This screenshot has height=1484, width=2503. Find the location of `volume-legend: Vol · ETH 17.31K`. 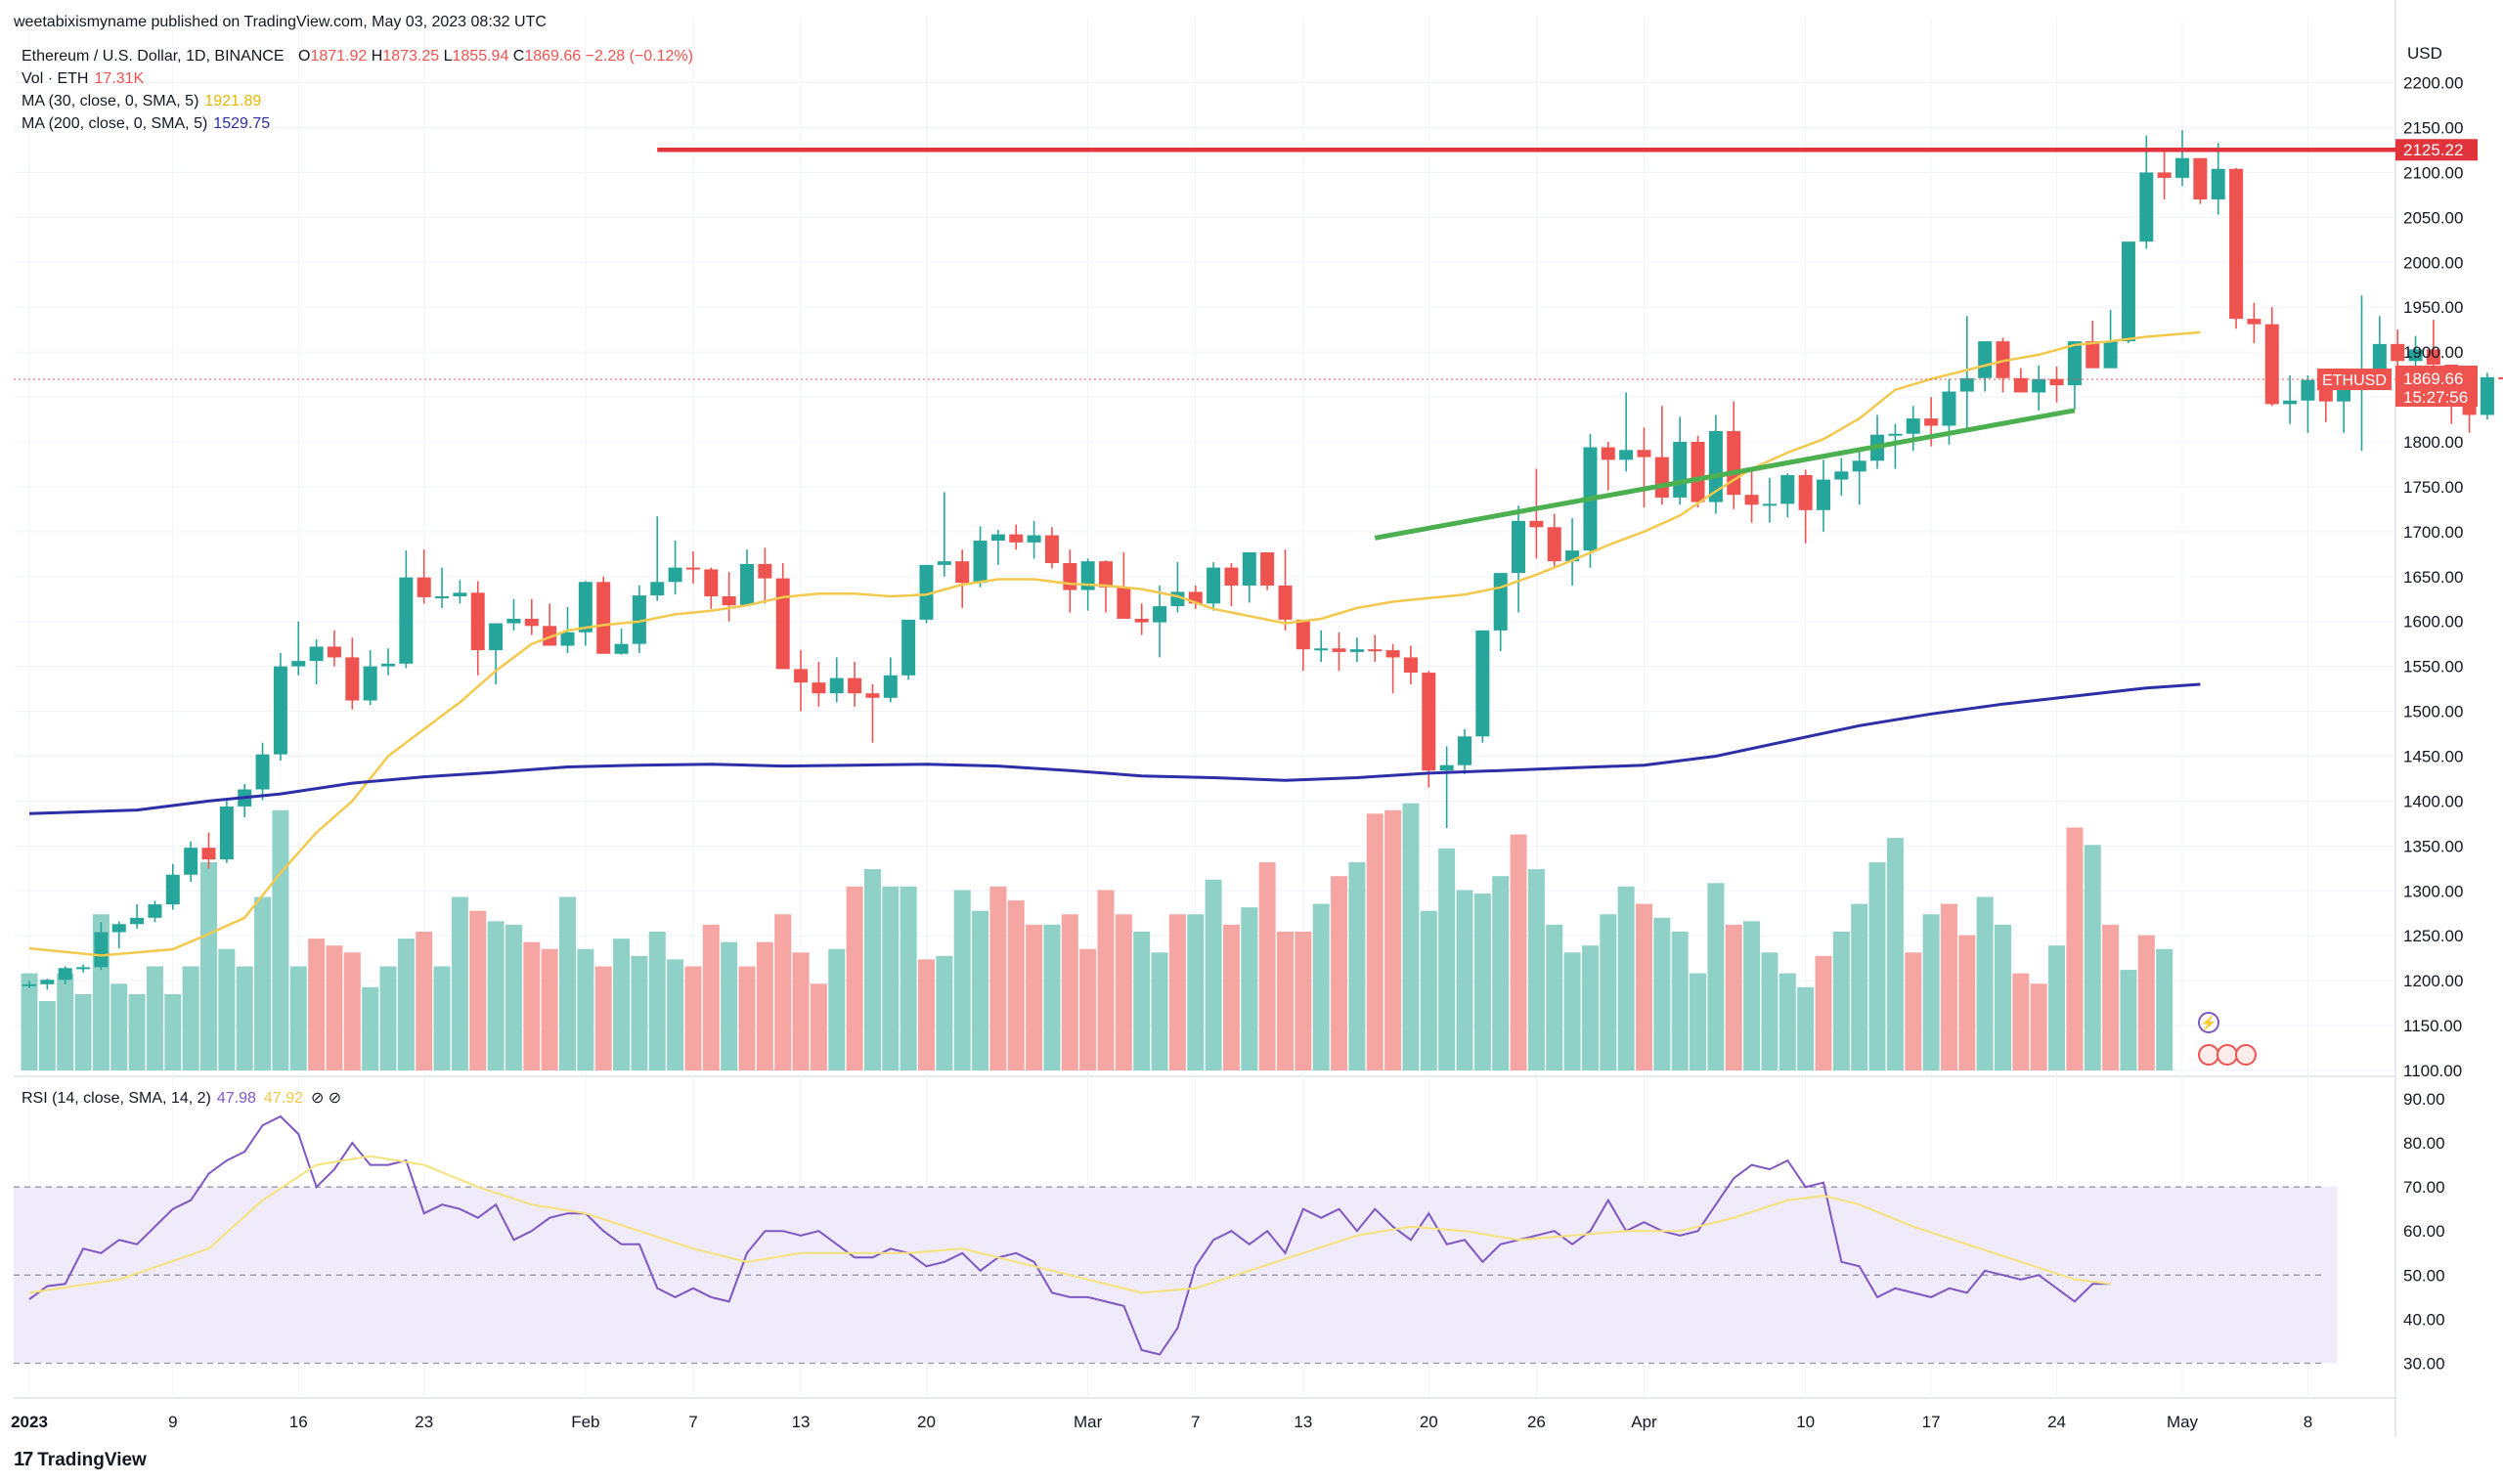

volume-legend: Vol · ETH 17.31K is located at coordinates (83, 79).